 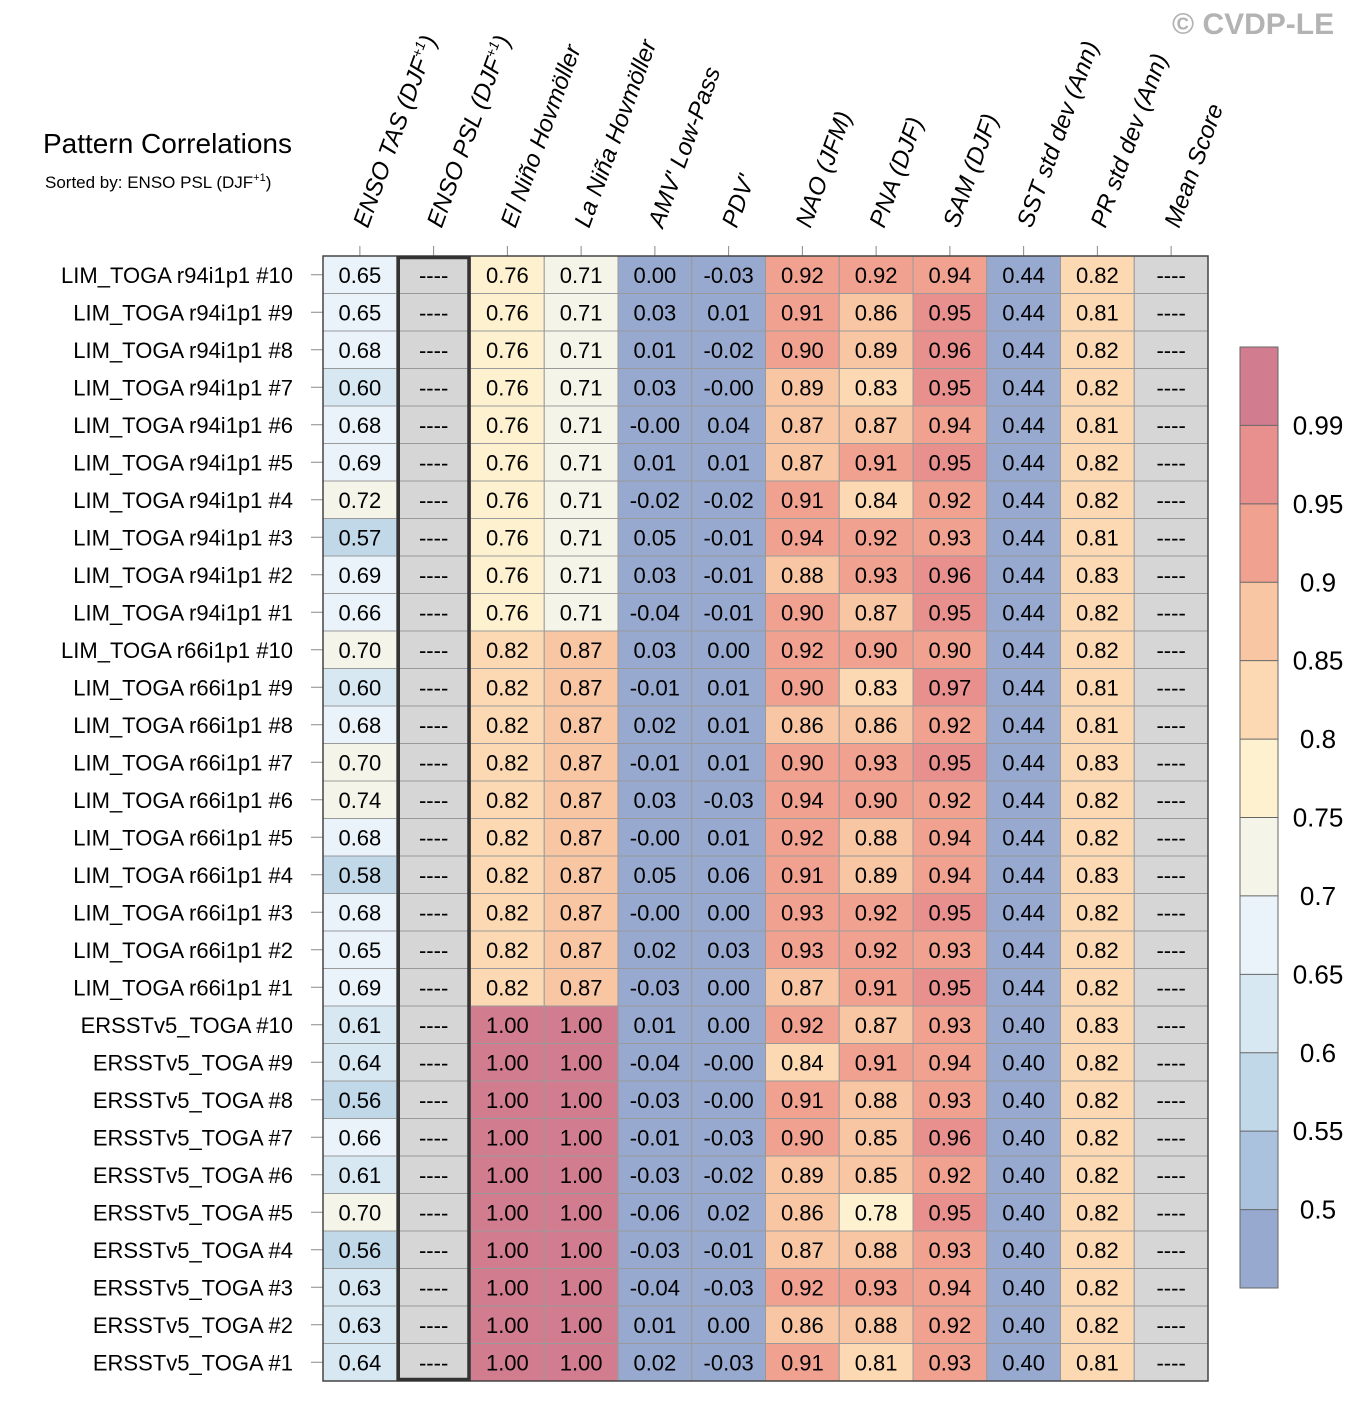 I want to click on cell-value: 0.44, so click(x=1023, y=650).